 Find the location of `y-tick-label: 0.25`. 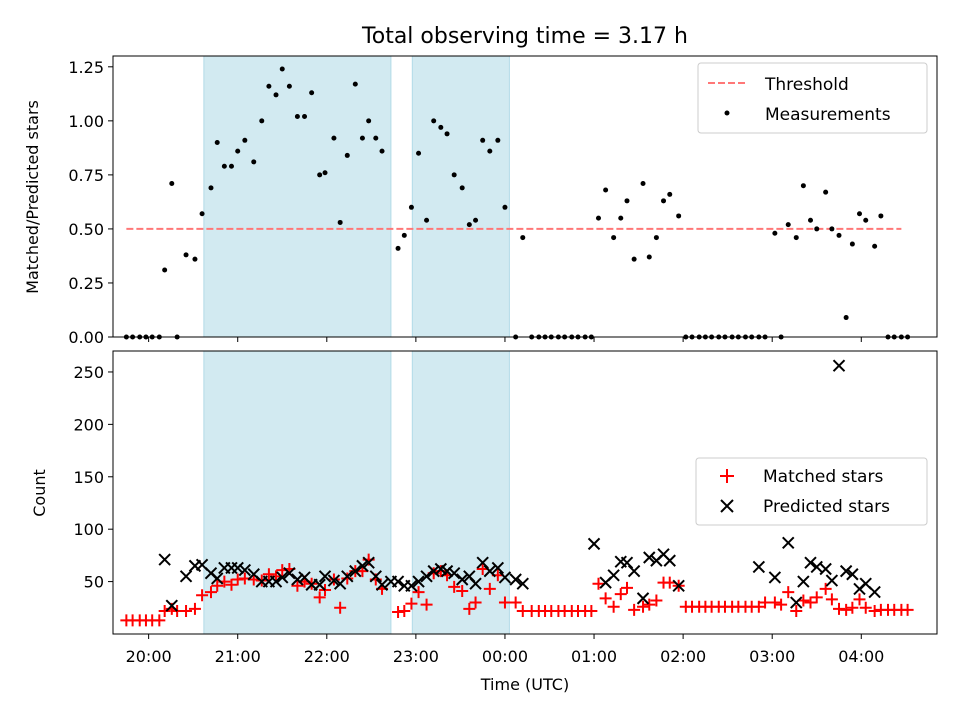

y-tick-label: 0.25 is located at coordinates (86, 283).